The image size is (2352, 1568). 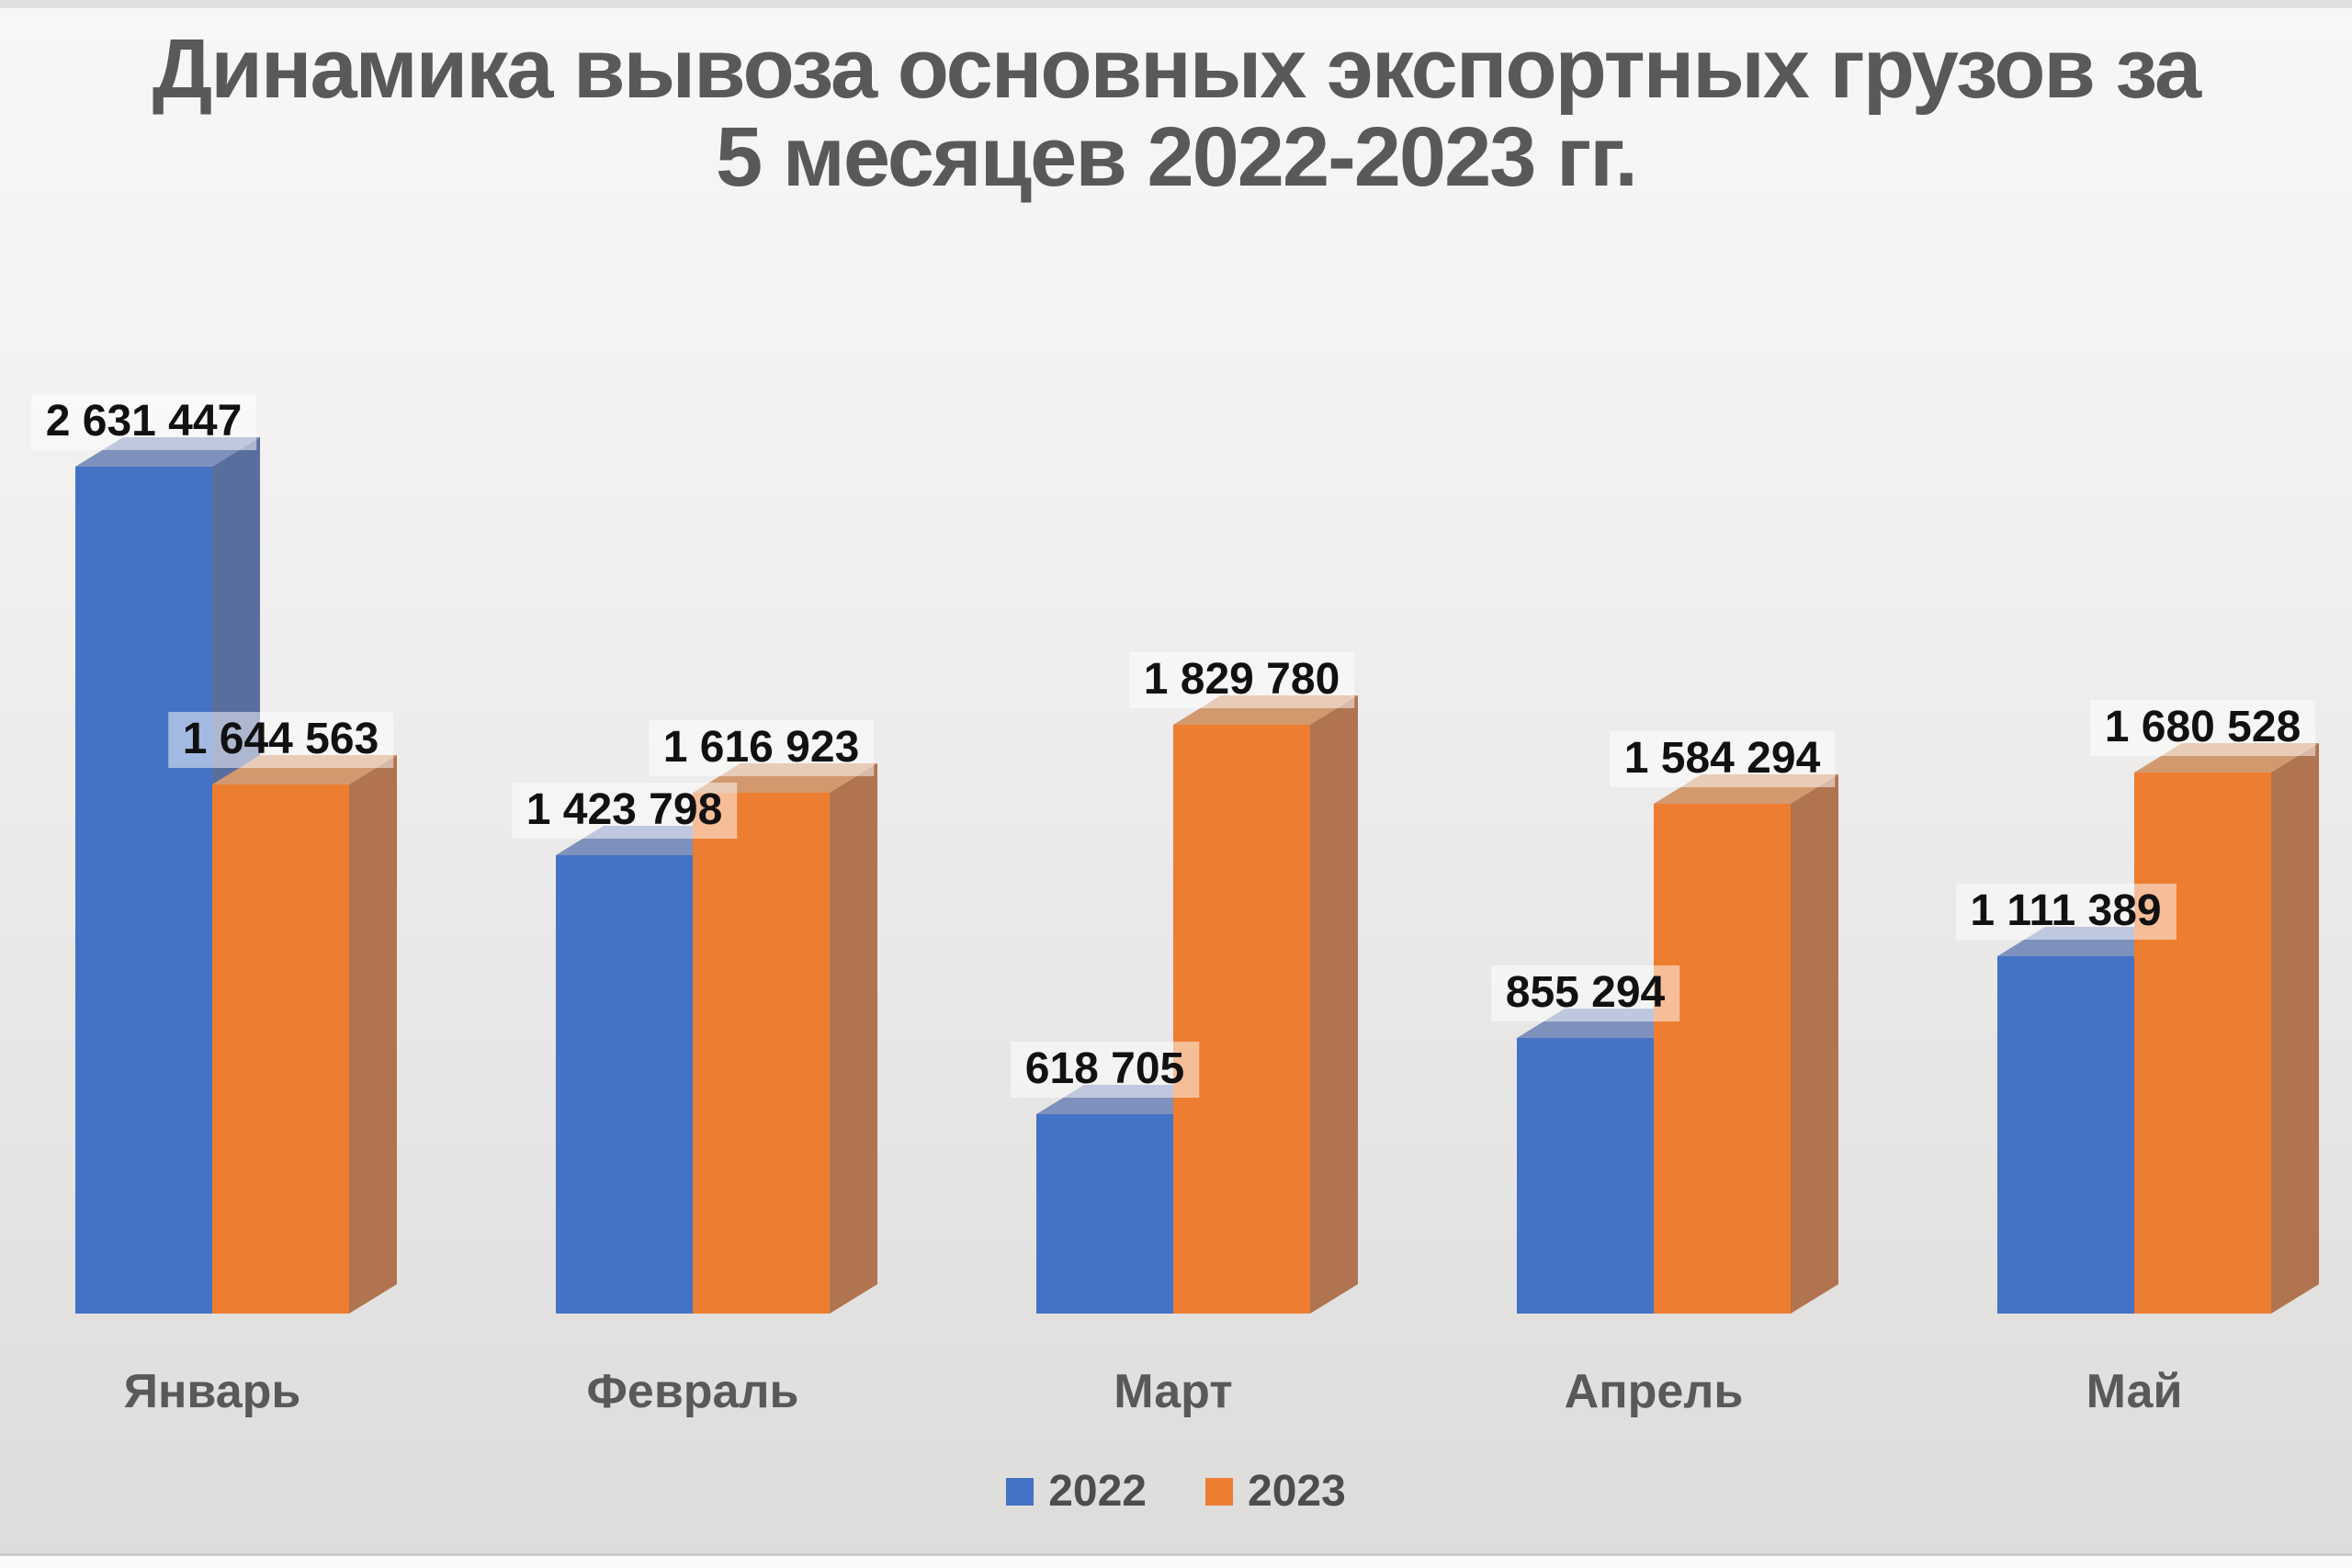 I want to click on legend: 2022 2023, so click(x=1176, y=1492).